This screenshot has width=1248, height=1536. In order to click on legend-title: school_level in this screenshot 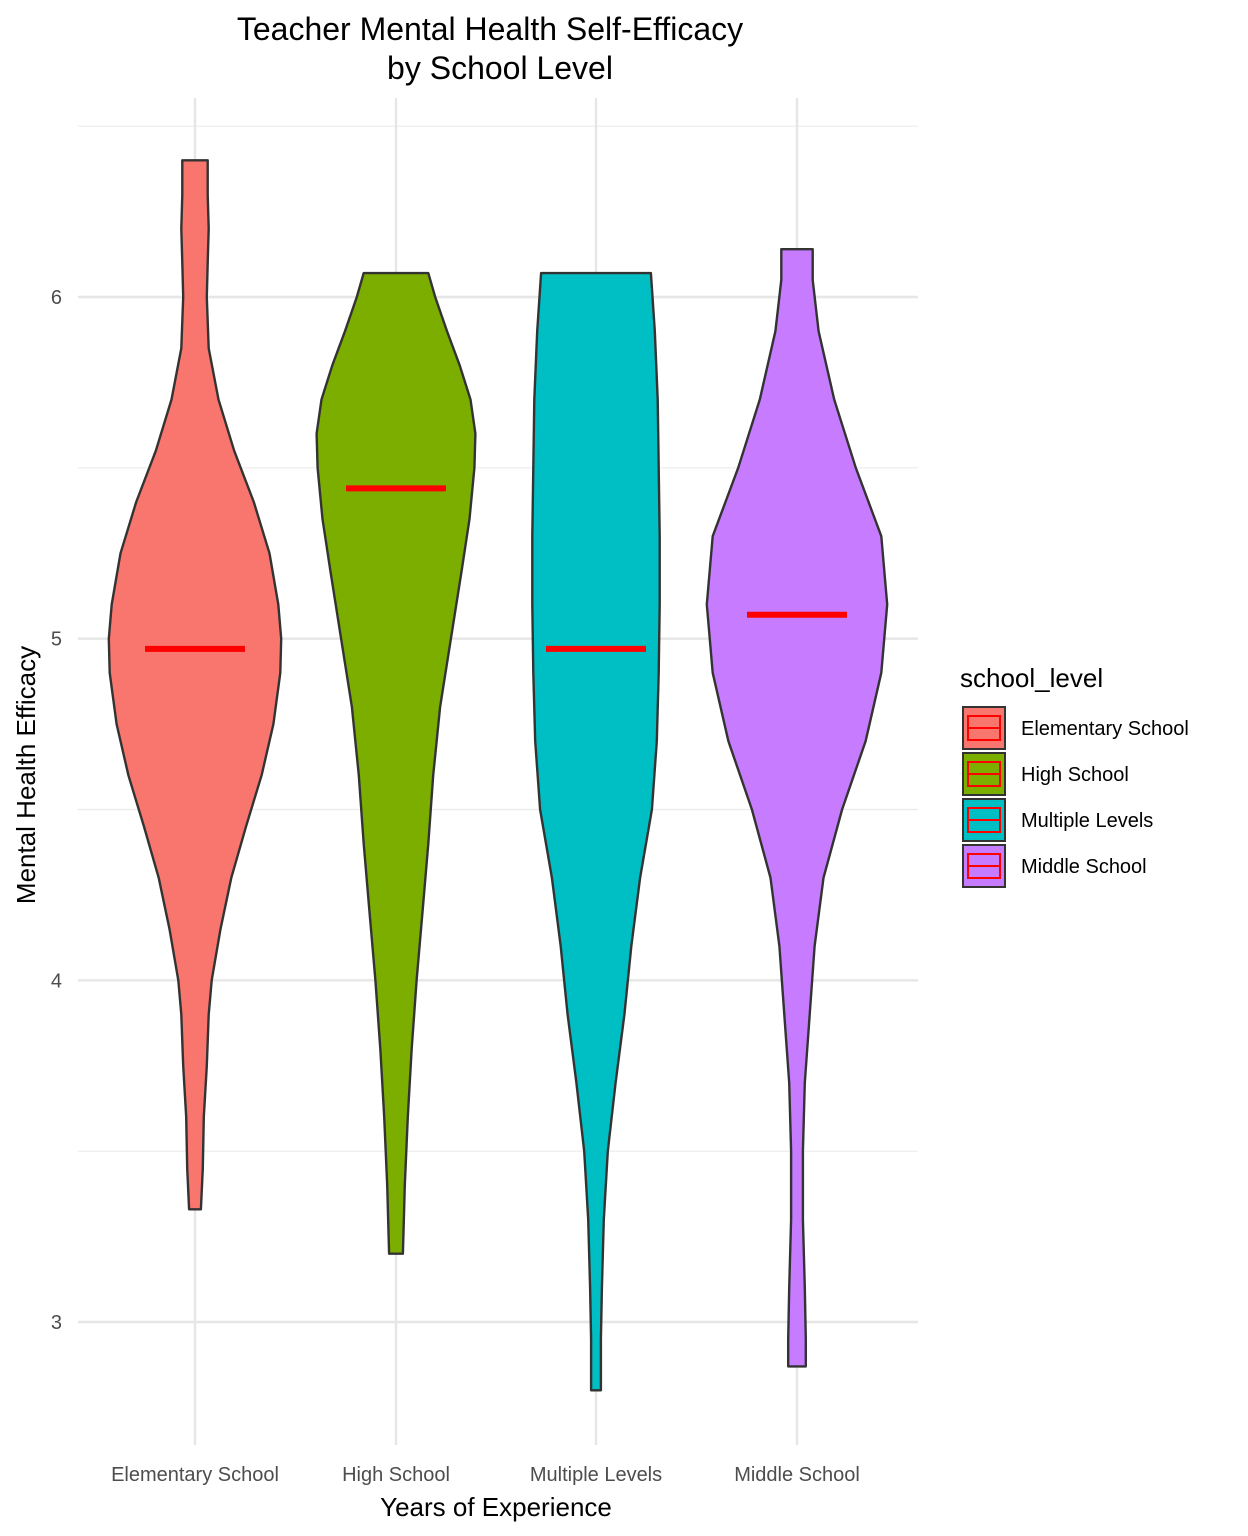, I will do `click(1031, 678)`.